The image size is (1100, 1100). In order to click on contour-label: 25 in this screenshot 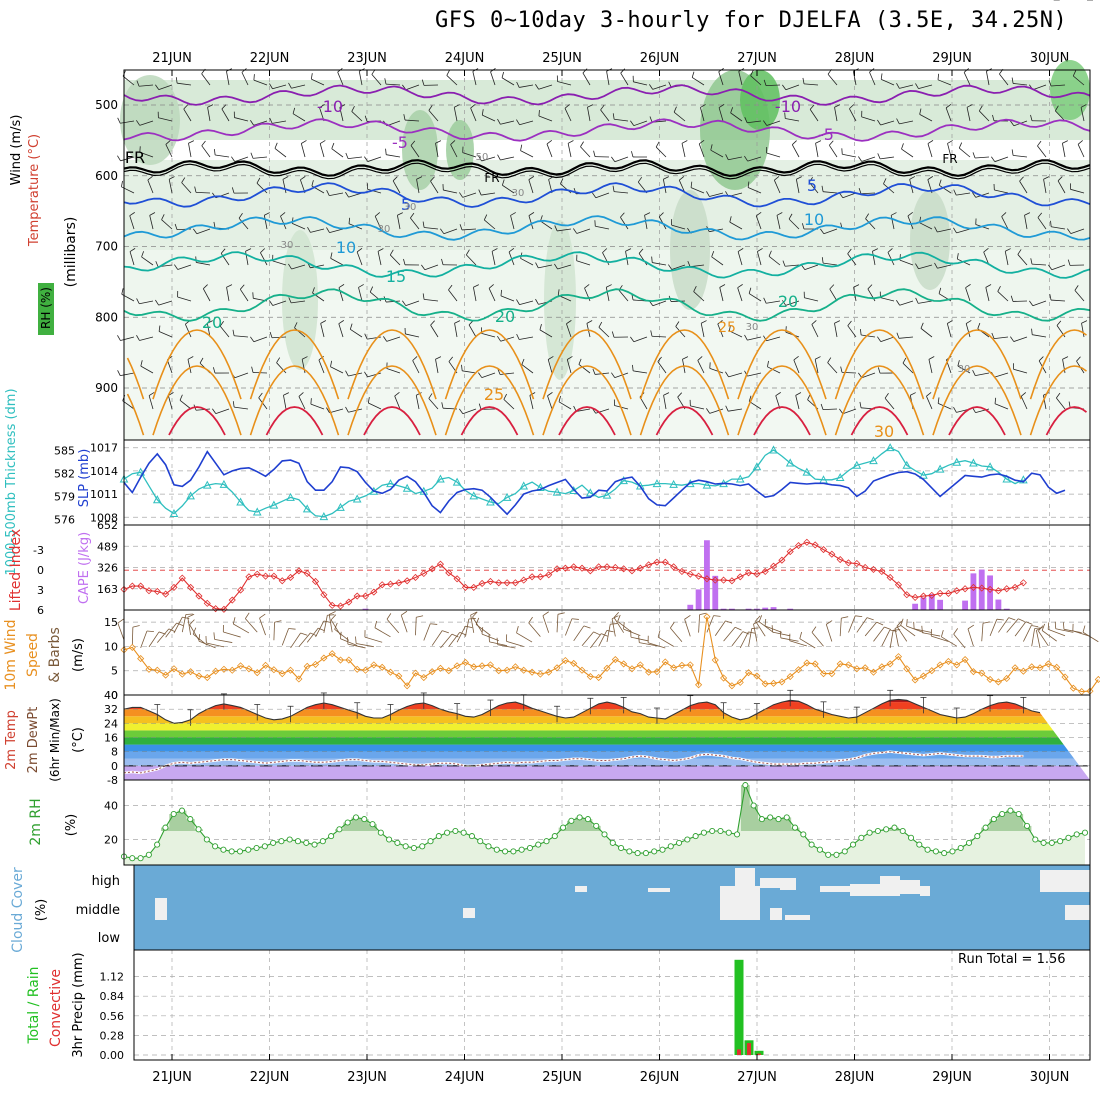, I will do `click(727, 328)`.